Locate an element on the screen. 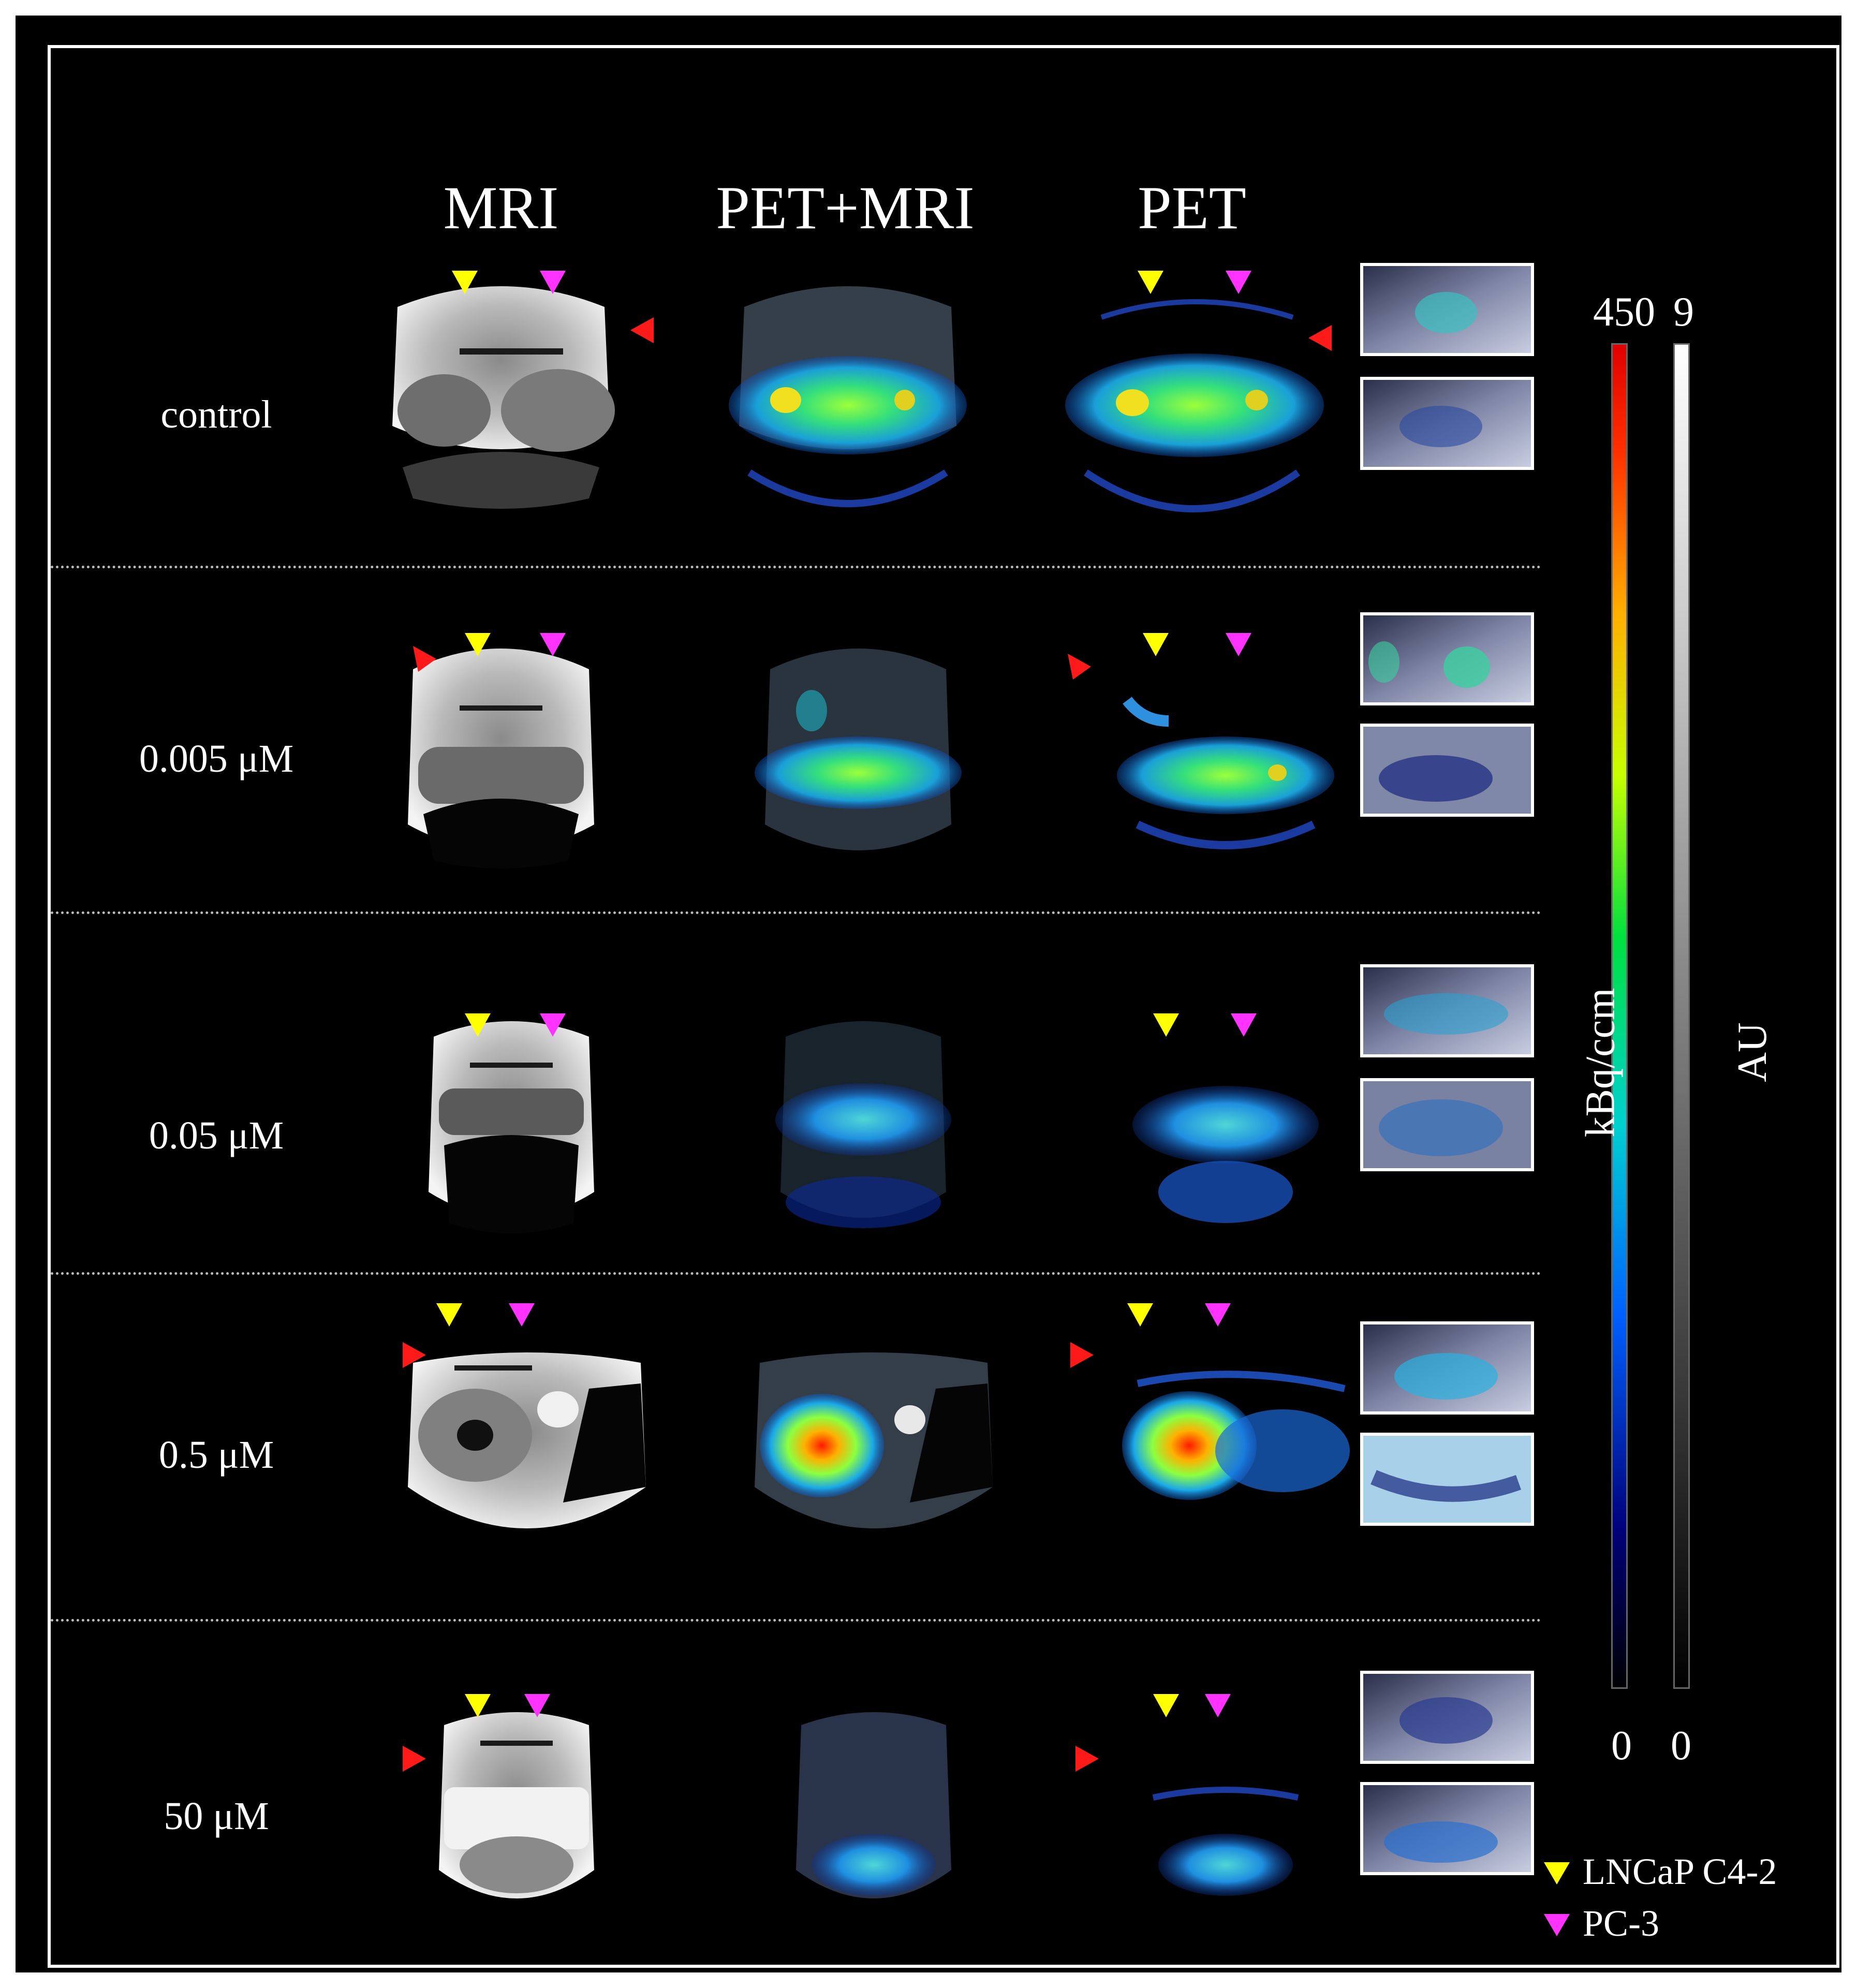  thumbnail-50-top is located at coordinates (1447, 1717).